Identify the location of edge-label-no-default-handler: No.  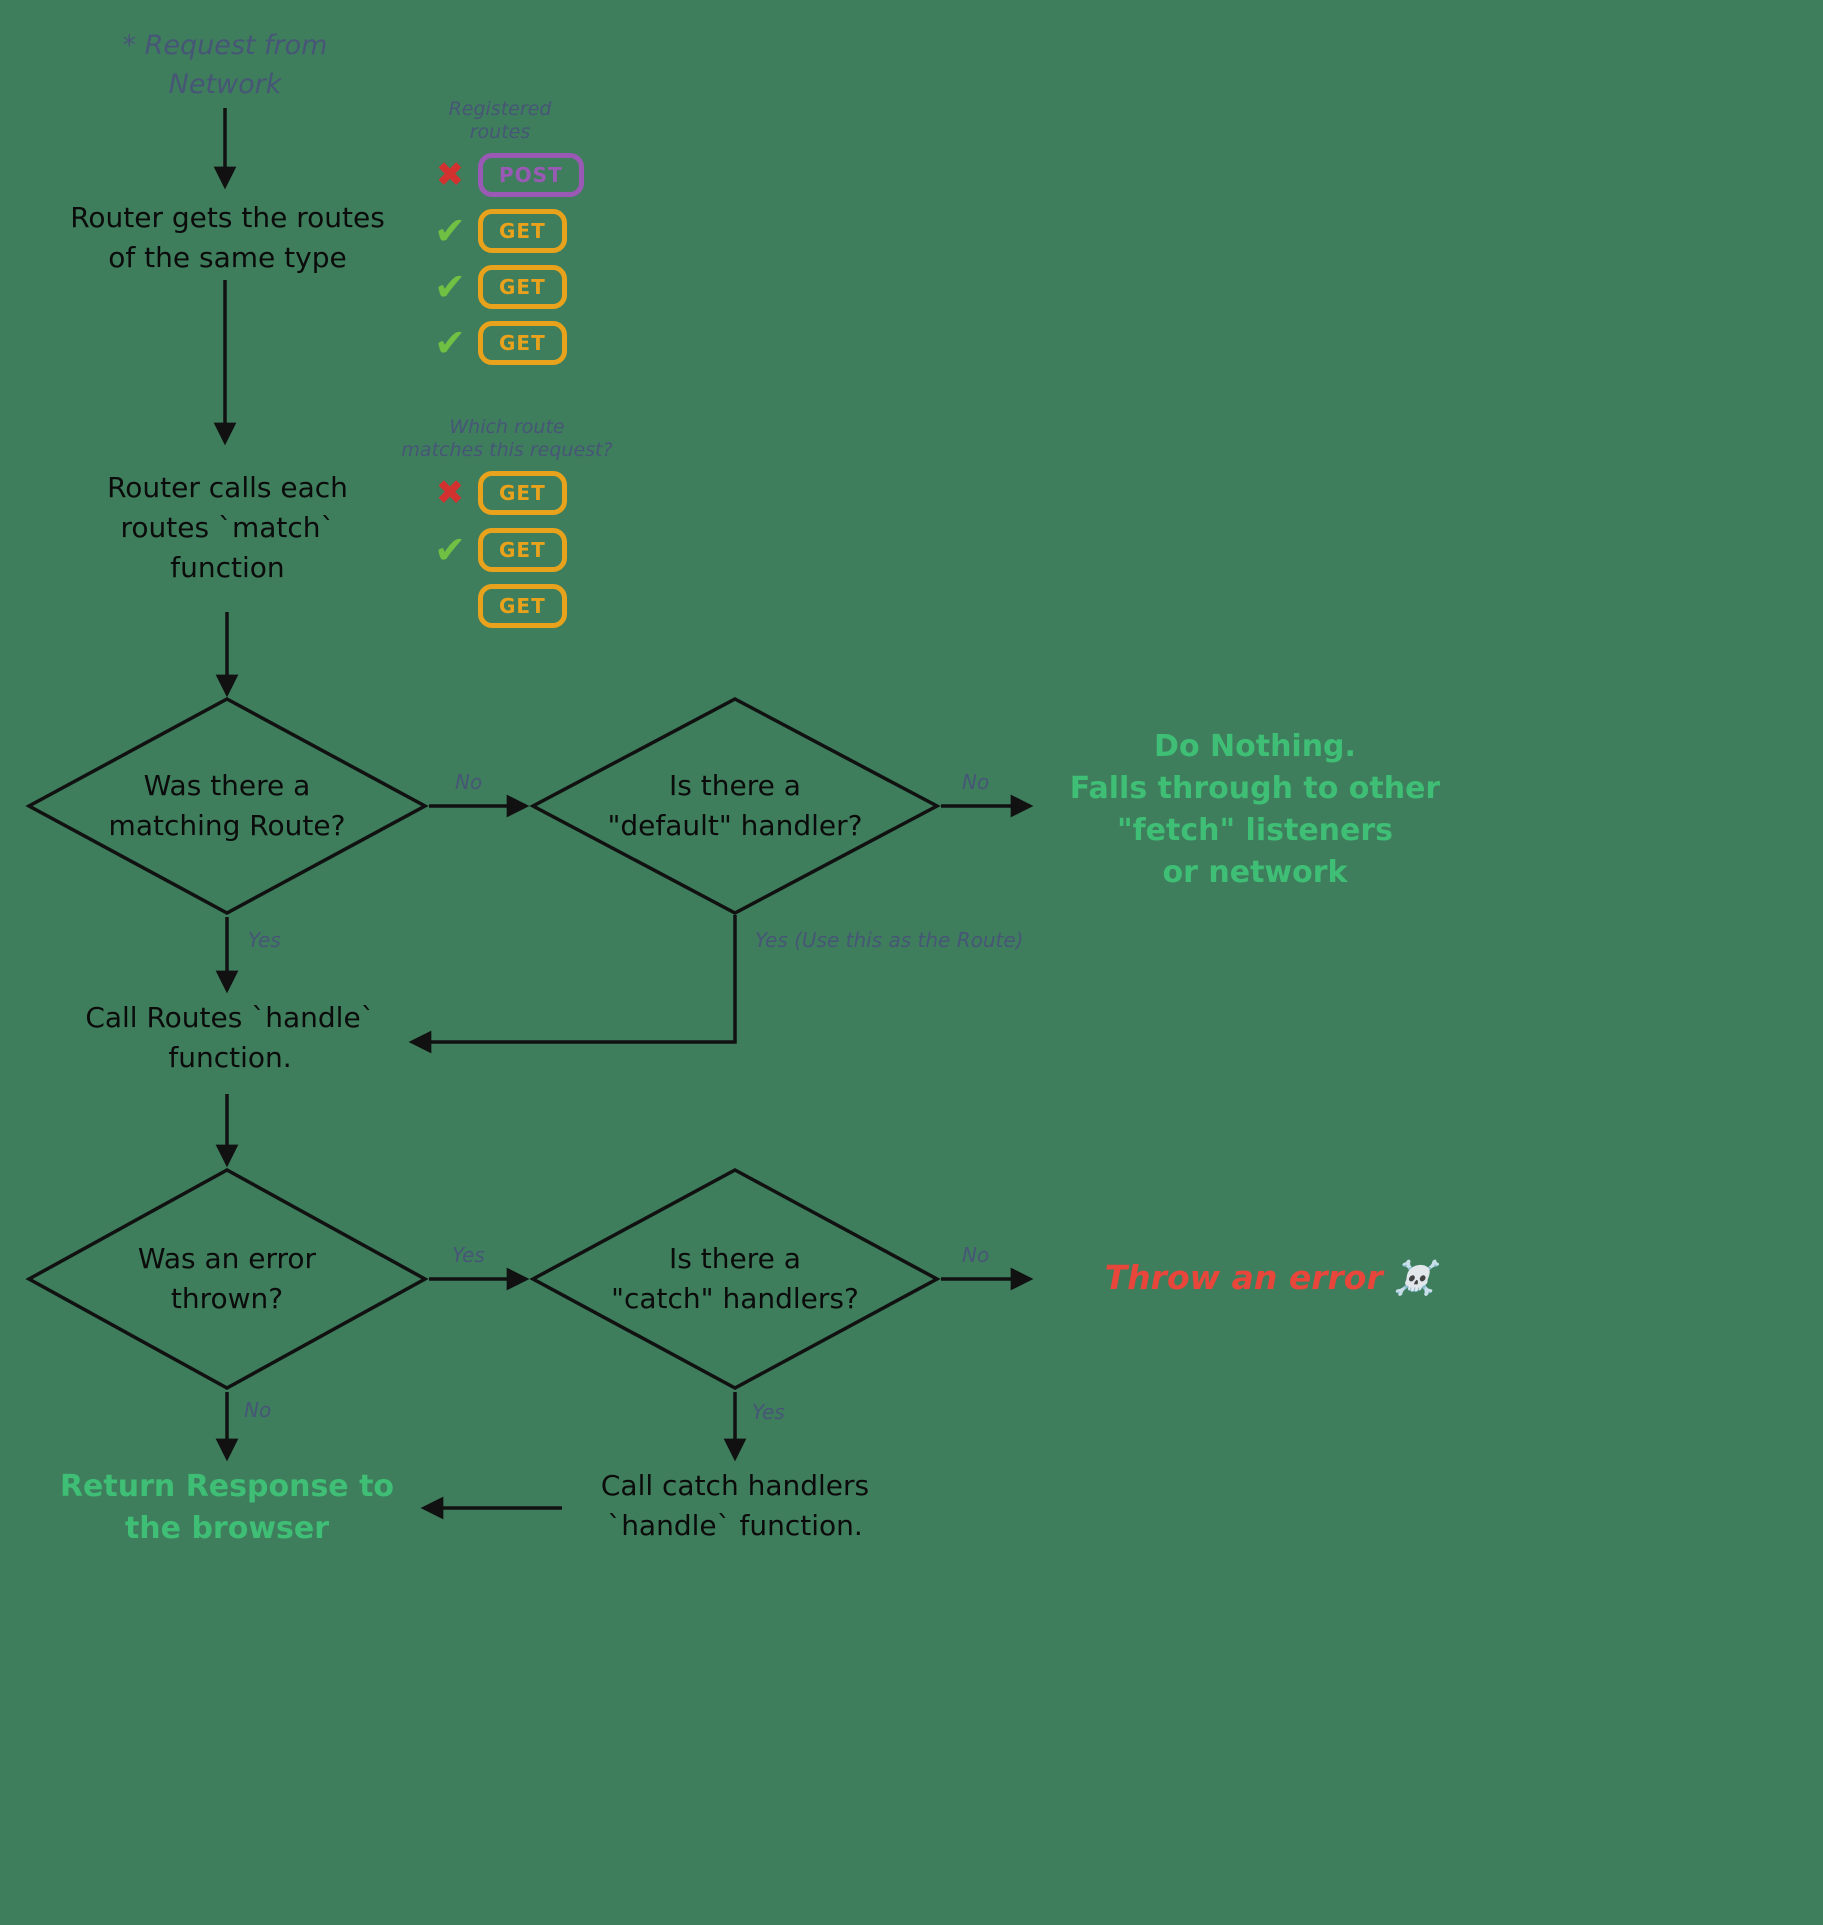
(976, 782).